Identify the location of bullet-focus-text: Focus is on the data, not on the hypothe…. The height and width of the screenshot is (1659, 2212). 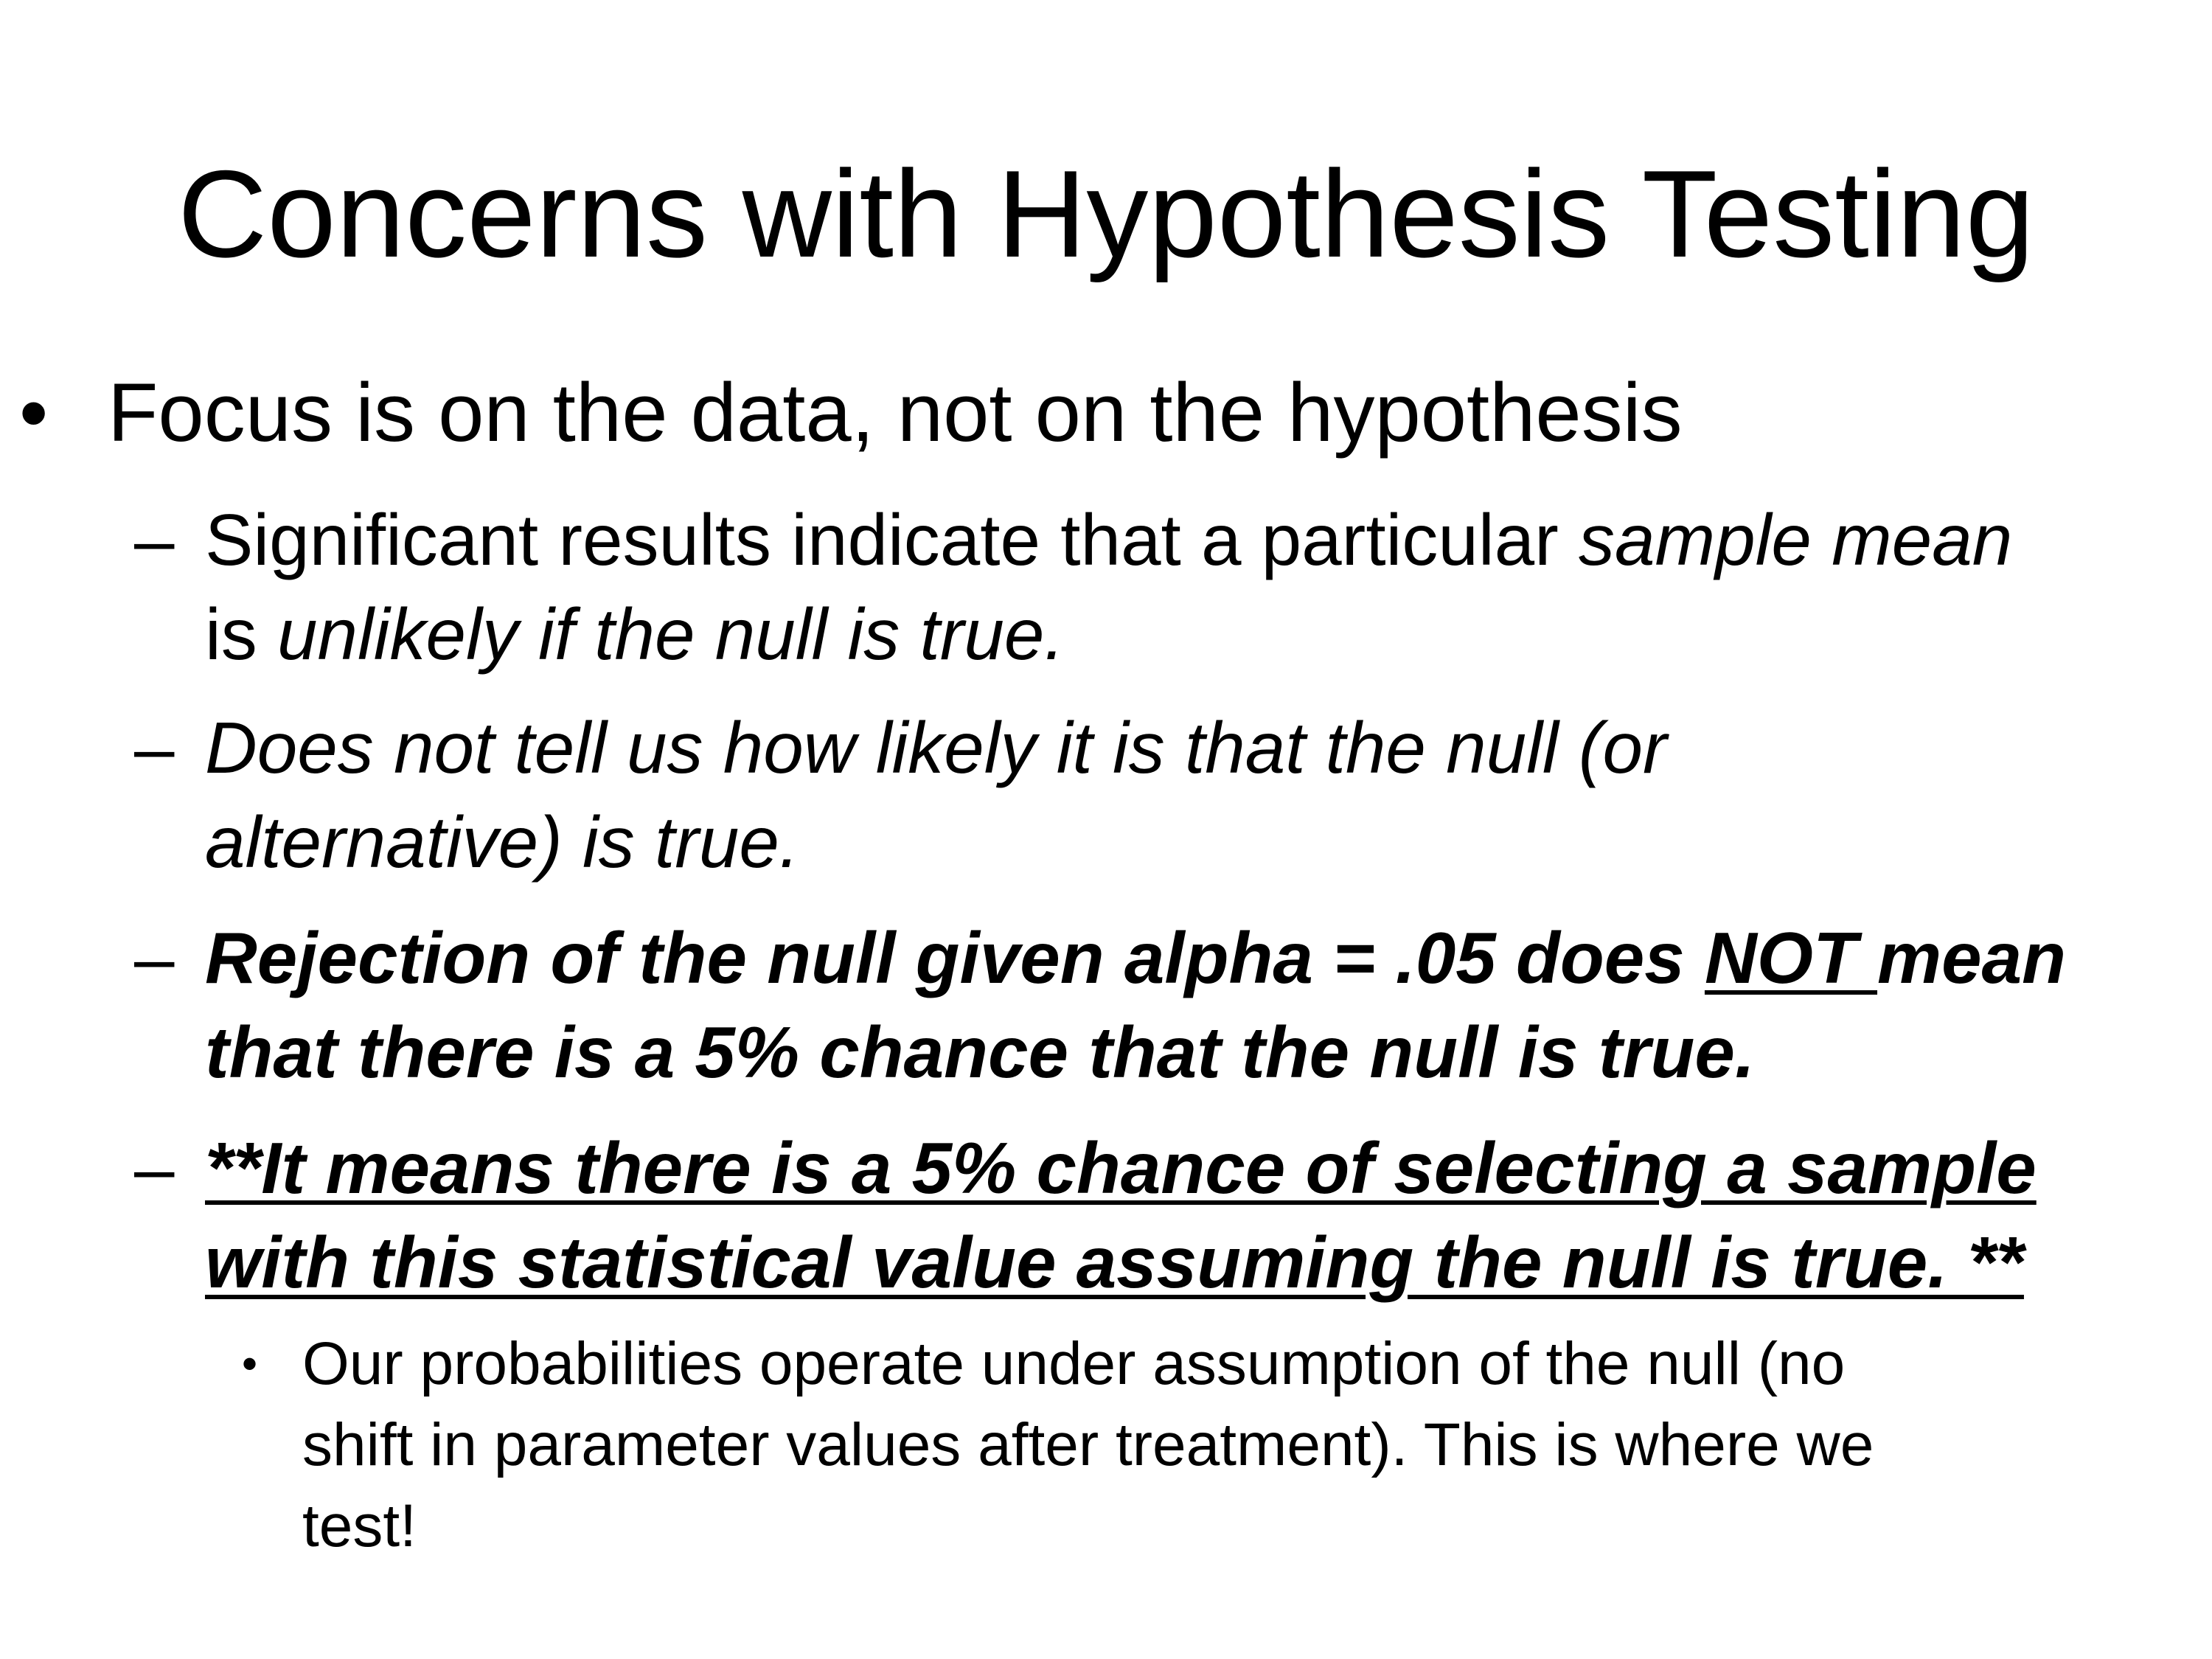
(895, 412).